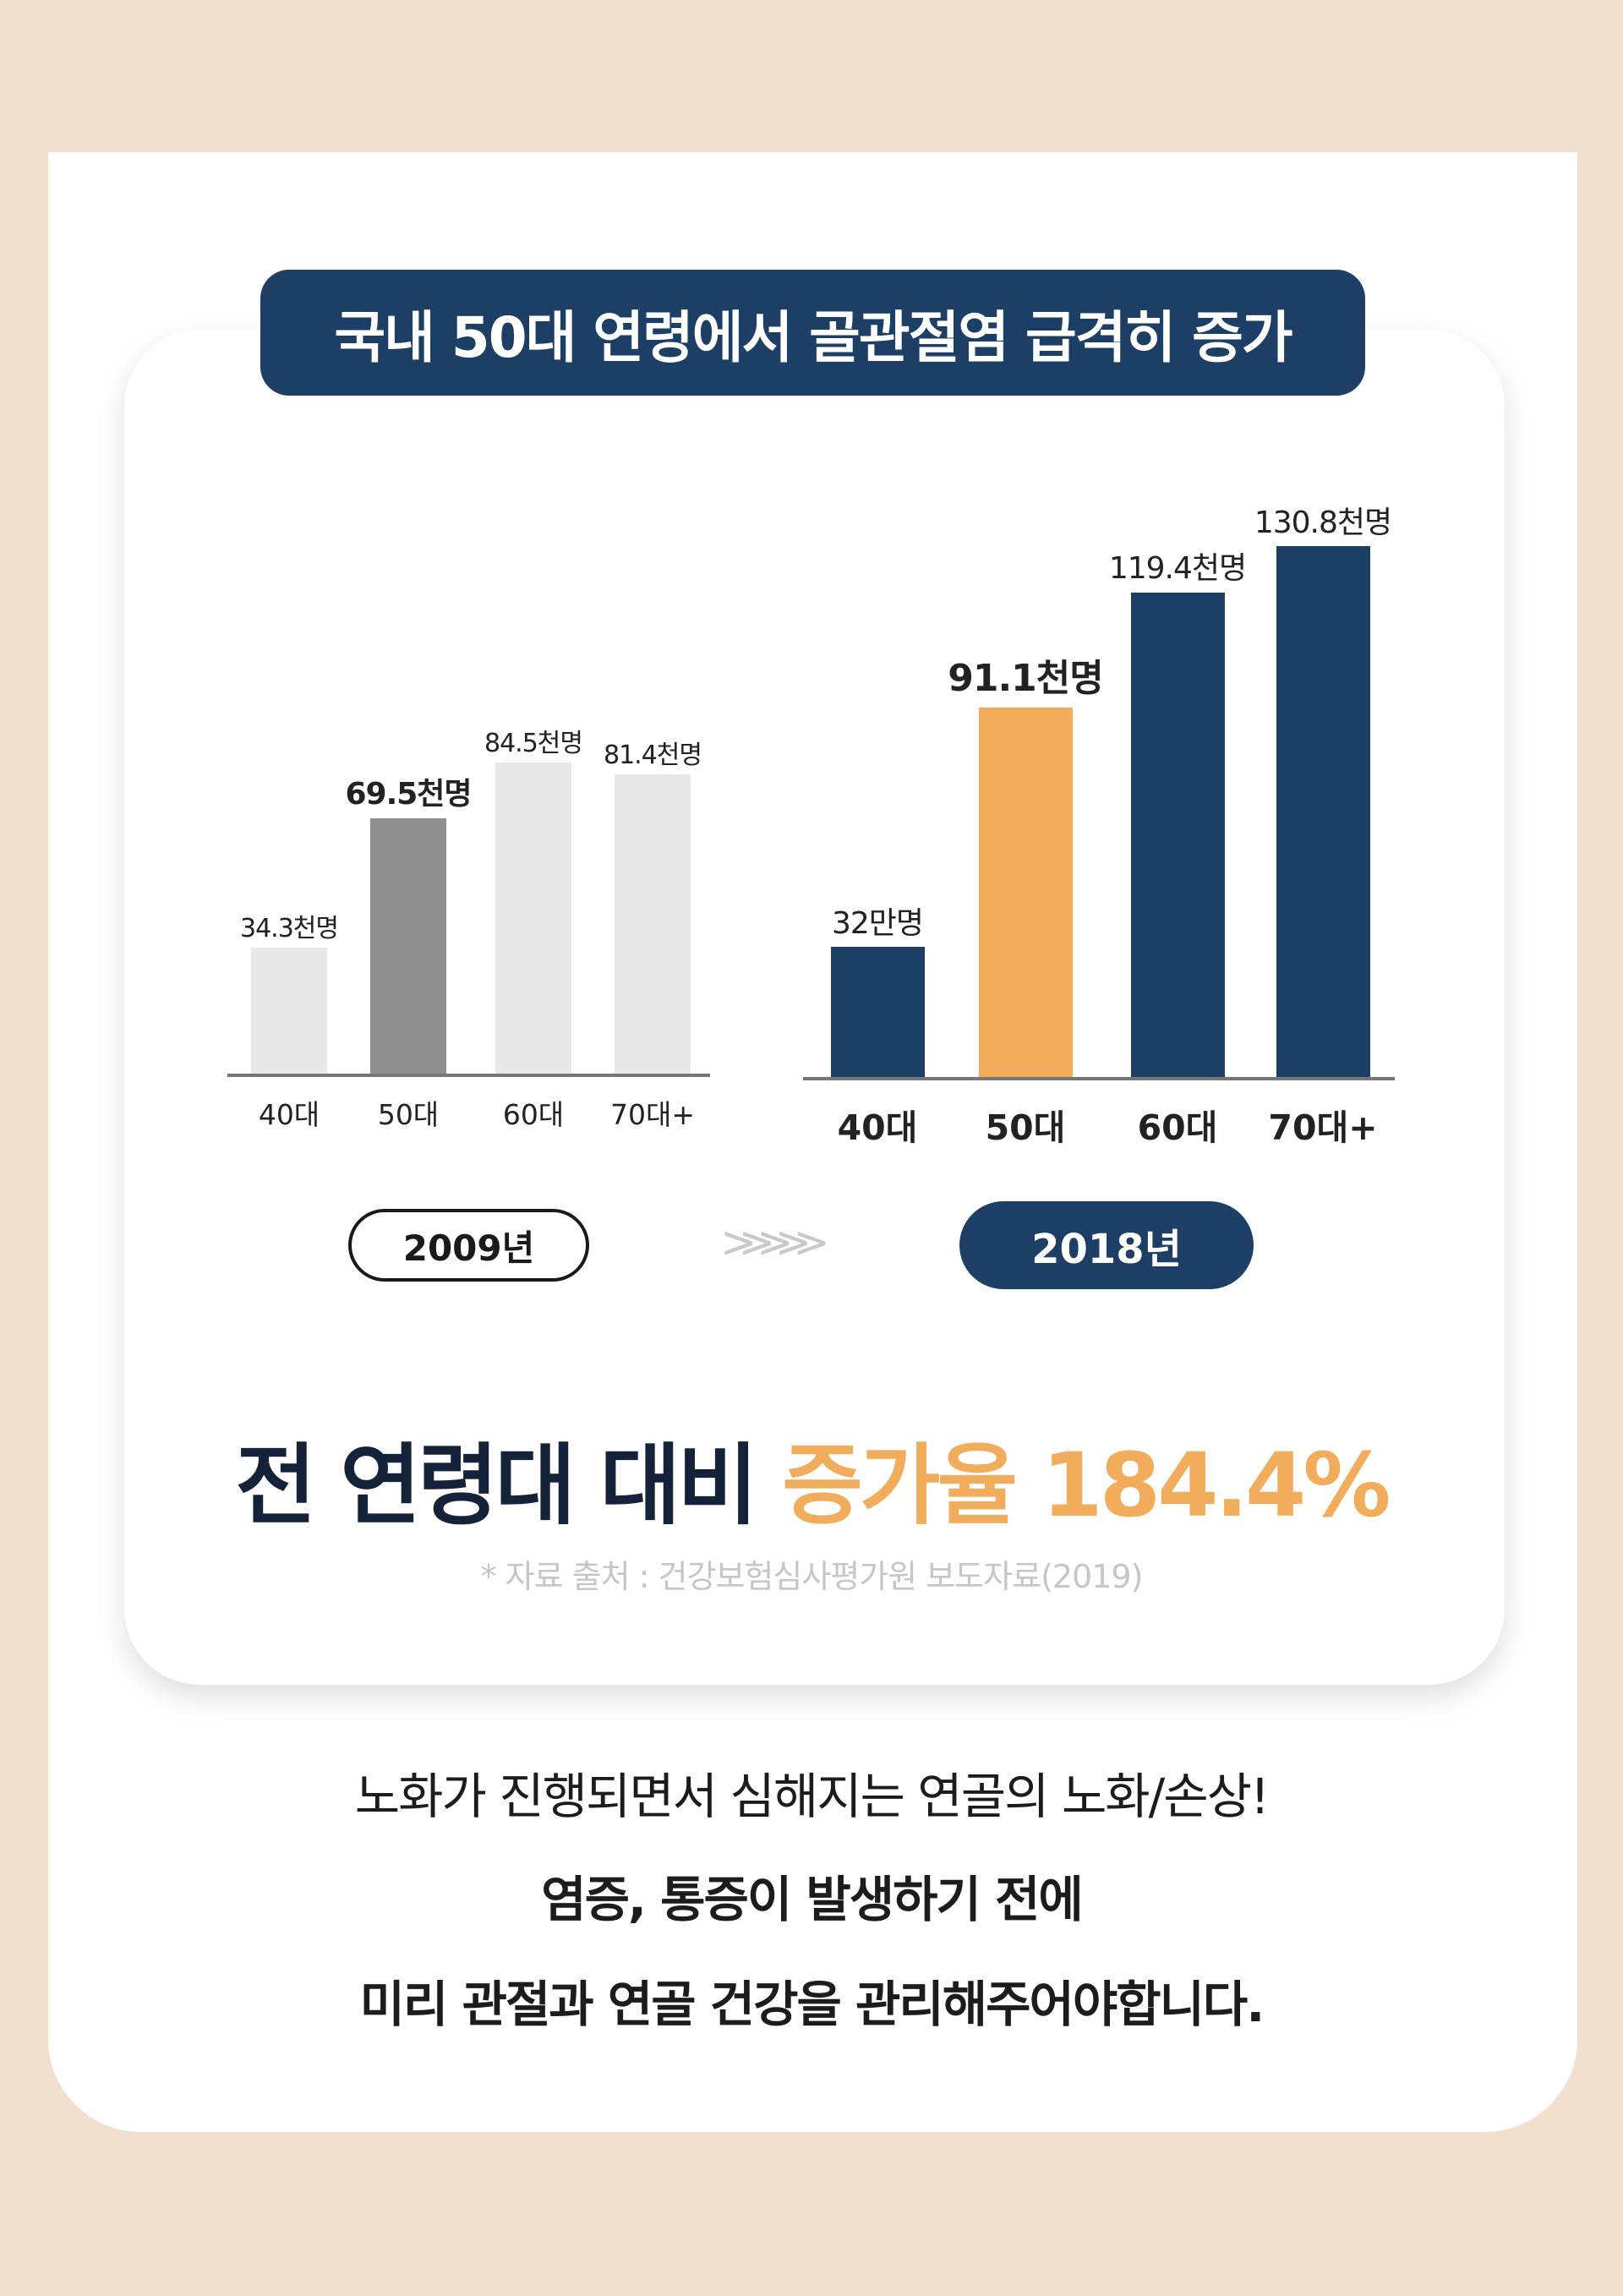 The height and width of the screenshot is (2296, 1623). Describe the element at coordinates (408, 794) in the screenshot. I see `value-label: 69.5천명` at that location.